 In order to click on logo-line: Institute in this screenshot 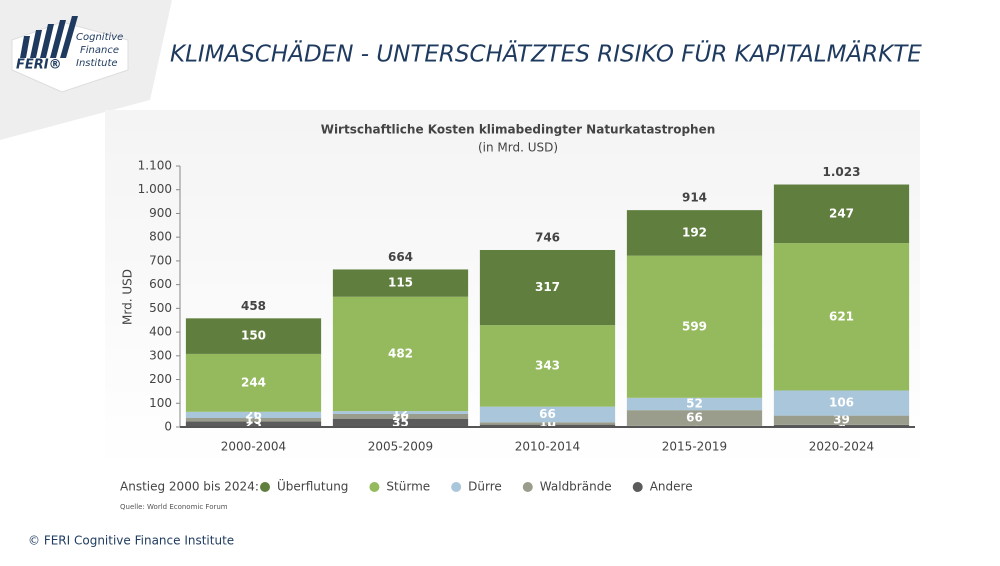, I will do `click(97, 63)`.